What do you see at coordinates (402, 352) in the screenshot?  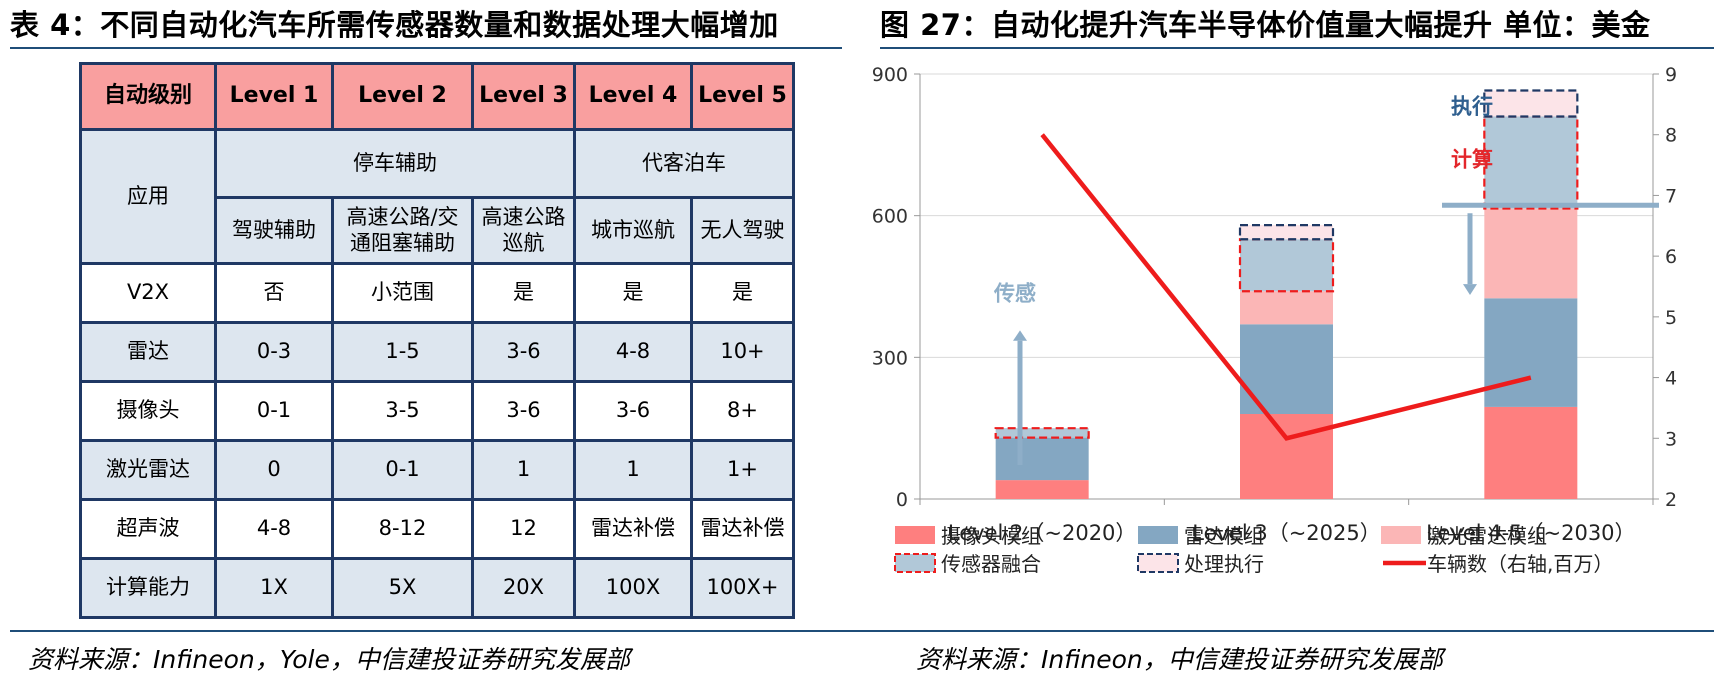 I see `table-cell: 1-5` at bounding box center [402, 352].